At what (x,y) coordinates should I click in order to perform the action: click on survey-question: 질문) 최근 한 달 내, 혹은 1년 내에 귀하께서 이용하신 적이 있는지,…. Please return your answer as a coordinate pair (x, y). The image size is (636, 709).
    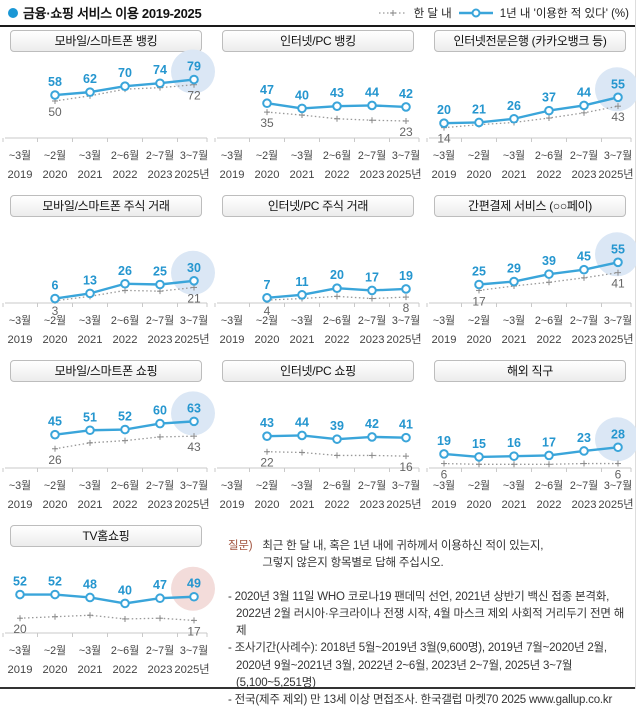
    Looking at the image, I should click on (429, 555).